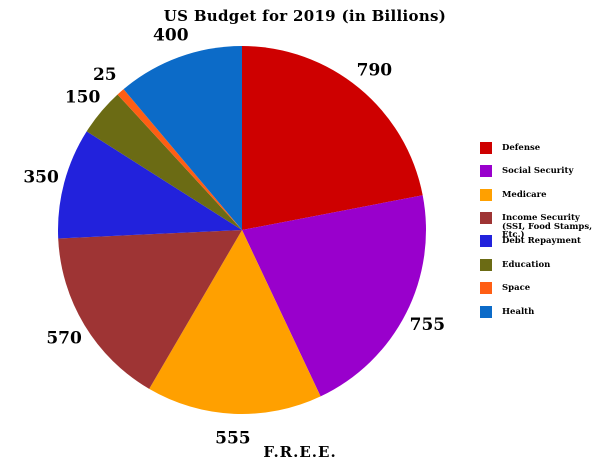 Image resolution: width=600 pixels, height=463 pixels. I want to click on legend-label-space: Space, so click(516, 288).